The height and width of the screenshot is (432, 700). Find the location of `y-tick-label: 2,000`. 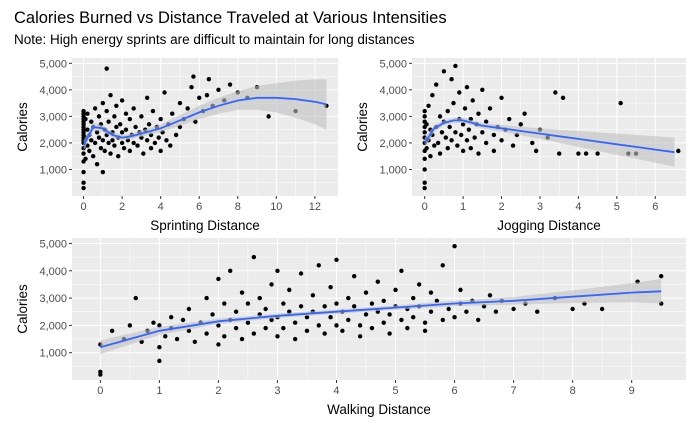

y-tick-label: 2,000 is located at coordinates (393, 144).